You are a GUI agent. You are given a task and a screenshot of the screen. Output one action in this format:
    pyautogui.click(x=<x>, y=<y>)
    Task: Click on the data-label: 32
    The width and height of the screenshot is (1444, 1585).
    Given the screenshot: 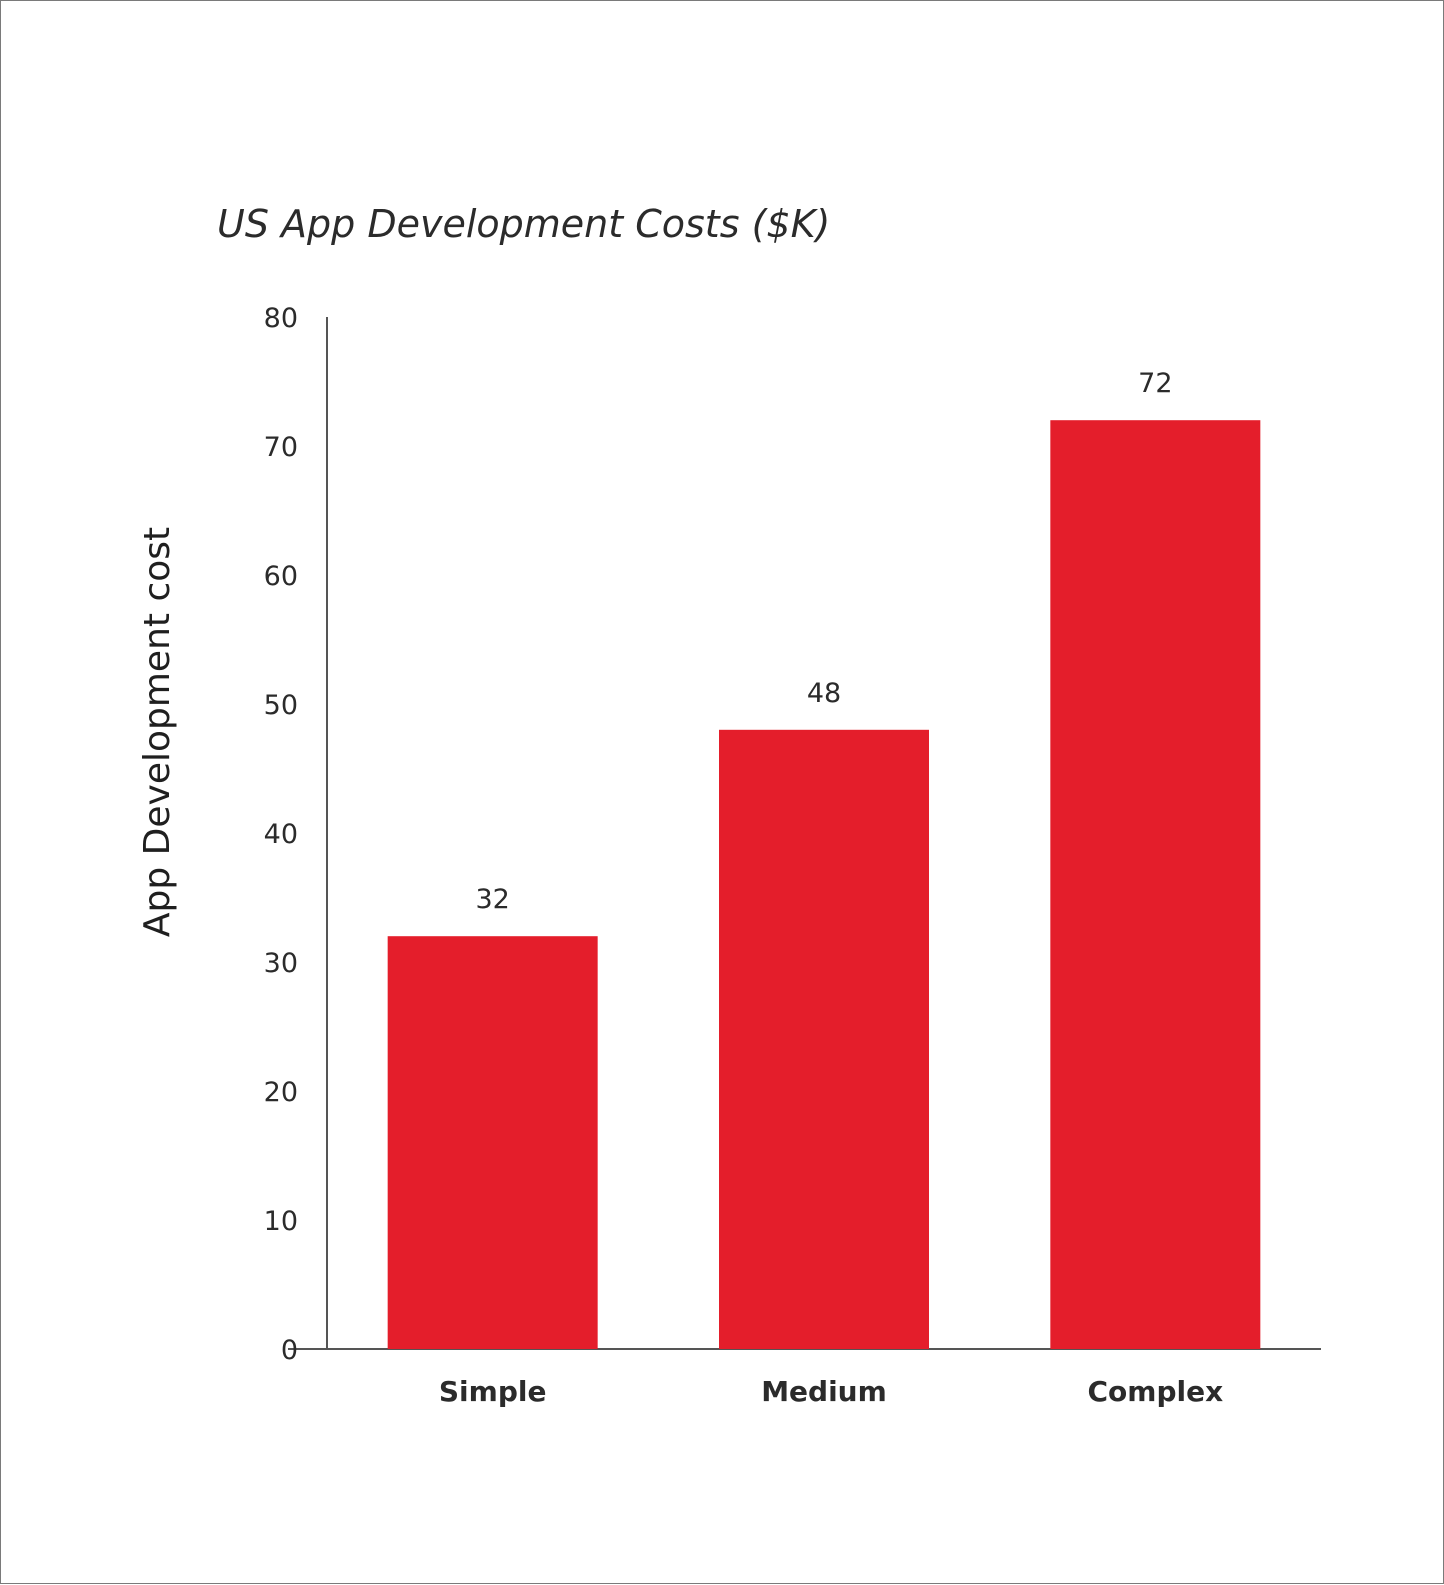 What is the action you would take?
    pyautogui.click(x=492, y=899)
    